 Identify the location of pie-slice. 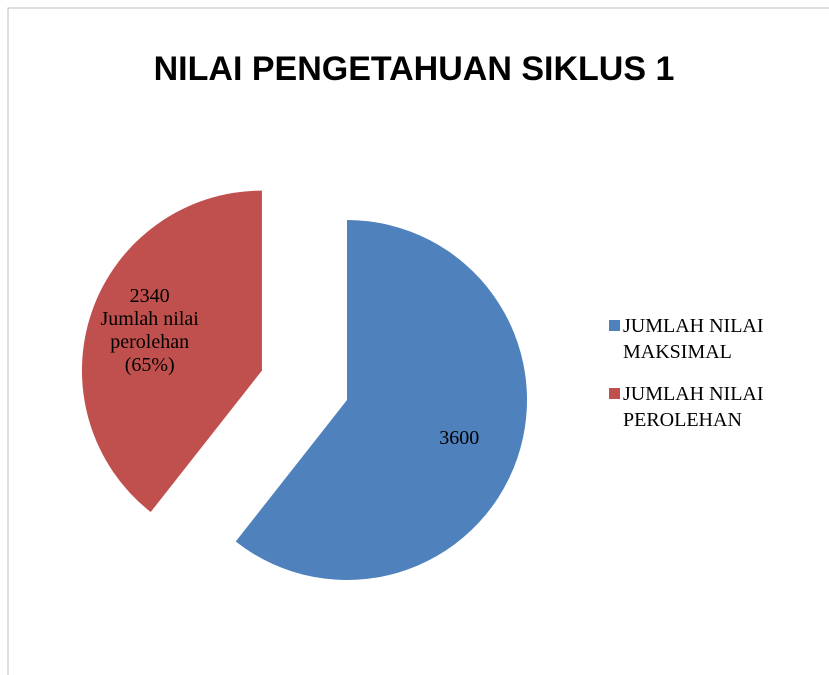
(171, 351).